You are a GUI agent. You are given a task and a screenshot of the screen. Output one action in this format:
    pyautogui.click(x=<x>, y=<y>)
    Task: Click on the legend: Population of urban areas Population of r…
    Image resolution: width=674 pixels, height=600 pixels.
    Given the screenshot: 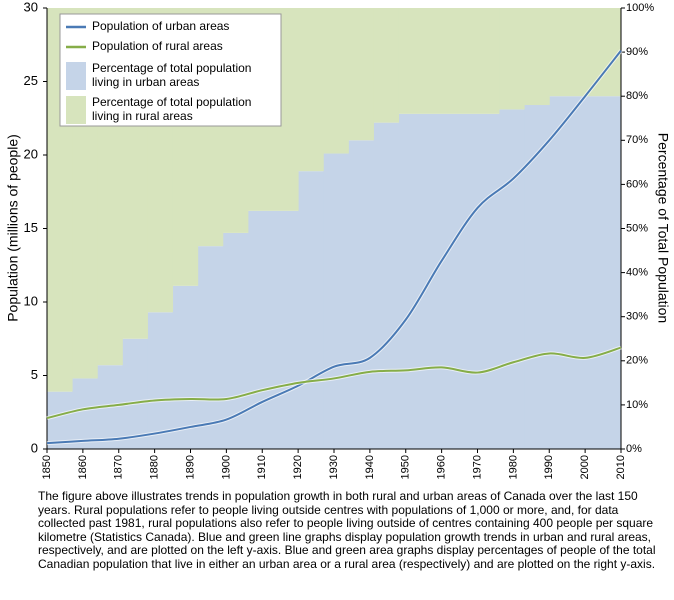 What is the action you would take?
    pyautogui.click(x=170, y=70)
    